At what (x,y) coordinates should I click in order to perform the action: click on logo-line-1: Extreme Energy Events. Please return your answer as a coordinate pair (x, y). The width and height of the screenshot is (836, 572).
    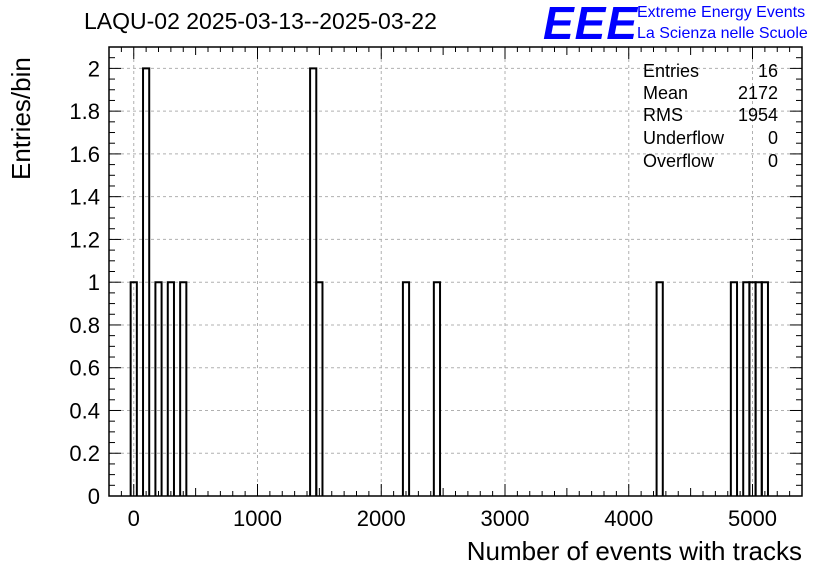
    Looking at the image, I should click on (721, 12).